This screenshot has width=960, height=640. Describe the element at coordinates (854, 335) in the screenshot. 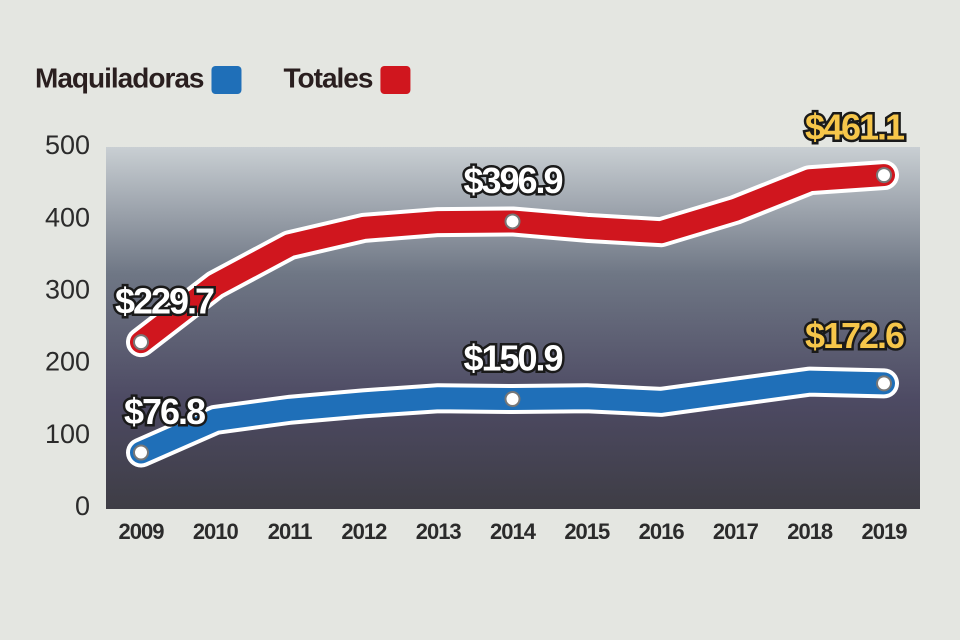

I see `data-label: $172.6` at that location.